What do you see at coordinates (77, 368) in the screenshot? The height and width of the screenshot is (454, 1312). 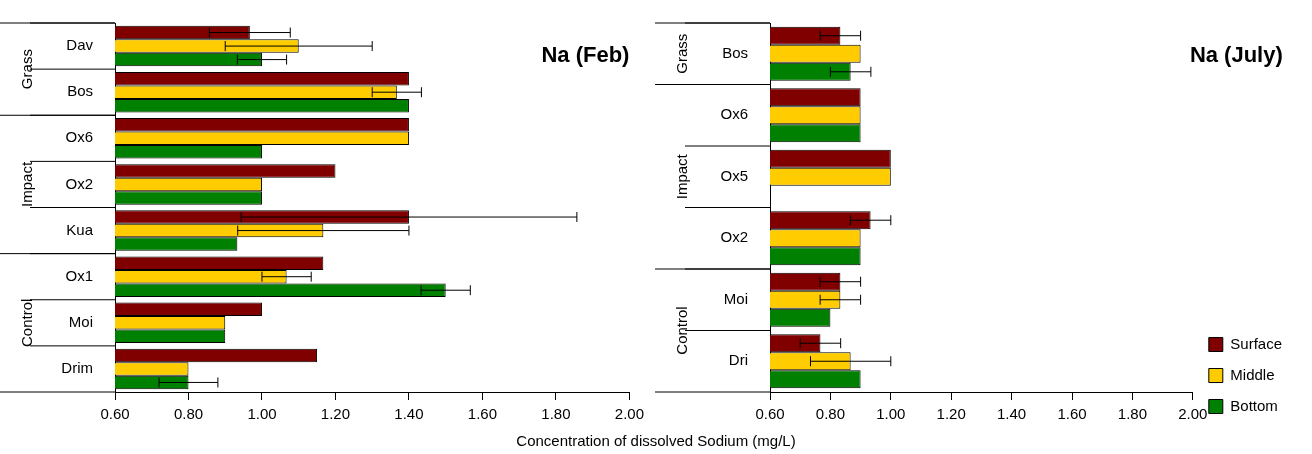 I see `y-tick-label: Drim` at bounding box center [77, 368].